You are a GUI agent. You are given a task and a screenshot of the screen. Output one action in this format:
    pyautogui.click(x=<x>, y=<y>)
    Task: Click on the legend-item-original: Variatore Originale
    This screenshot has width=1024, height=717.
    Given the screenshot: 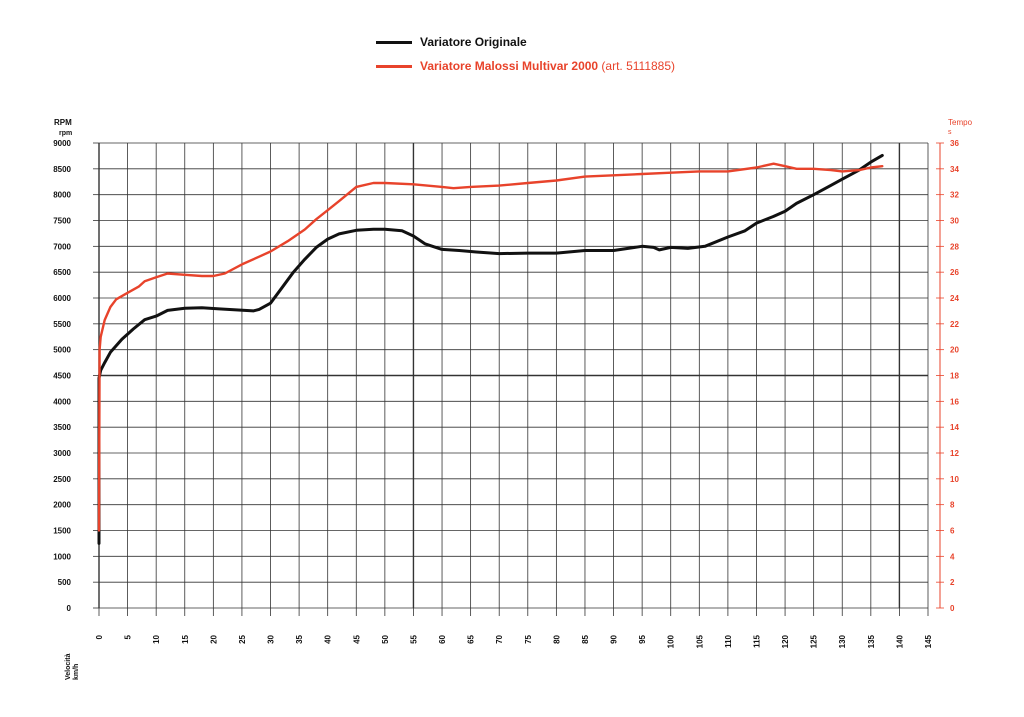 What is the action you would take?
    pyautogui.click(x=525, y=42)
    